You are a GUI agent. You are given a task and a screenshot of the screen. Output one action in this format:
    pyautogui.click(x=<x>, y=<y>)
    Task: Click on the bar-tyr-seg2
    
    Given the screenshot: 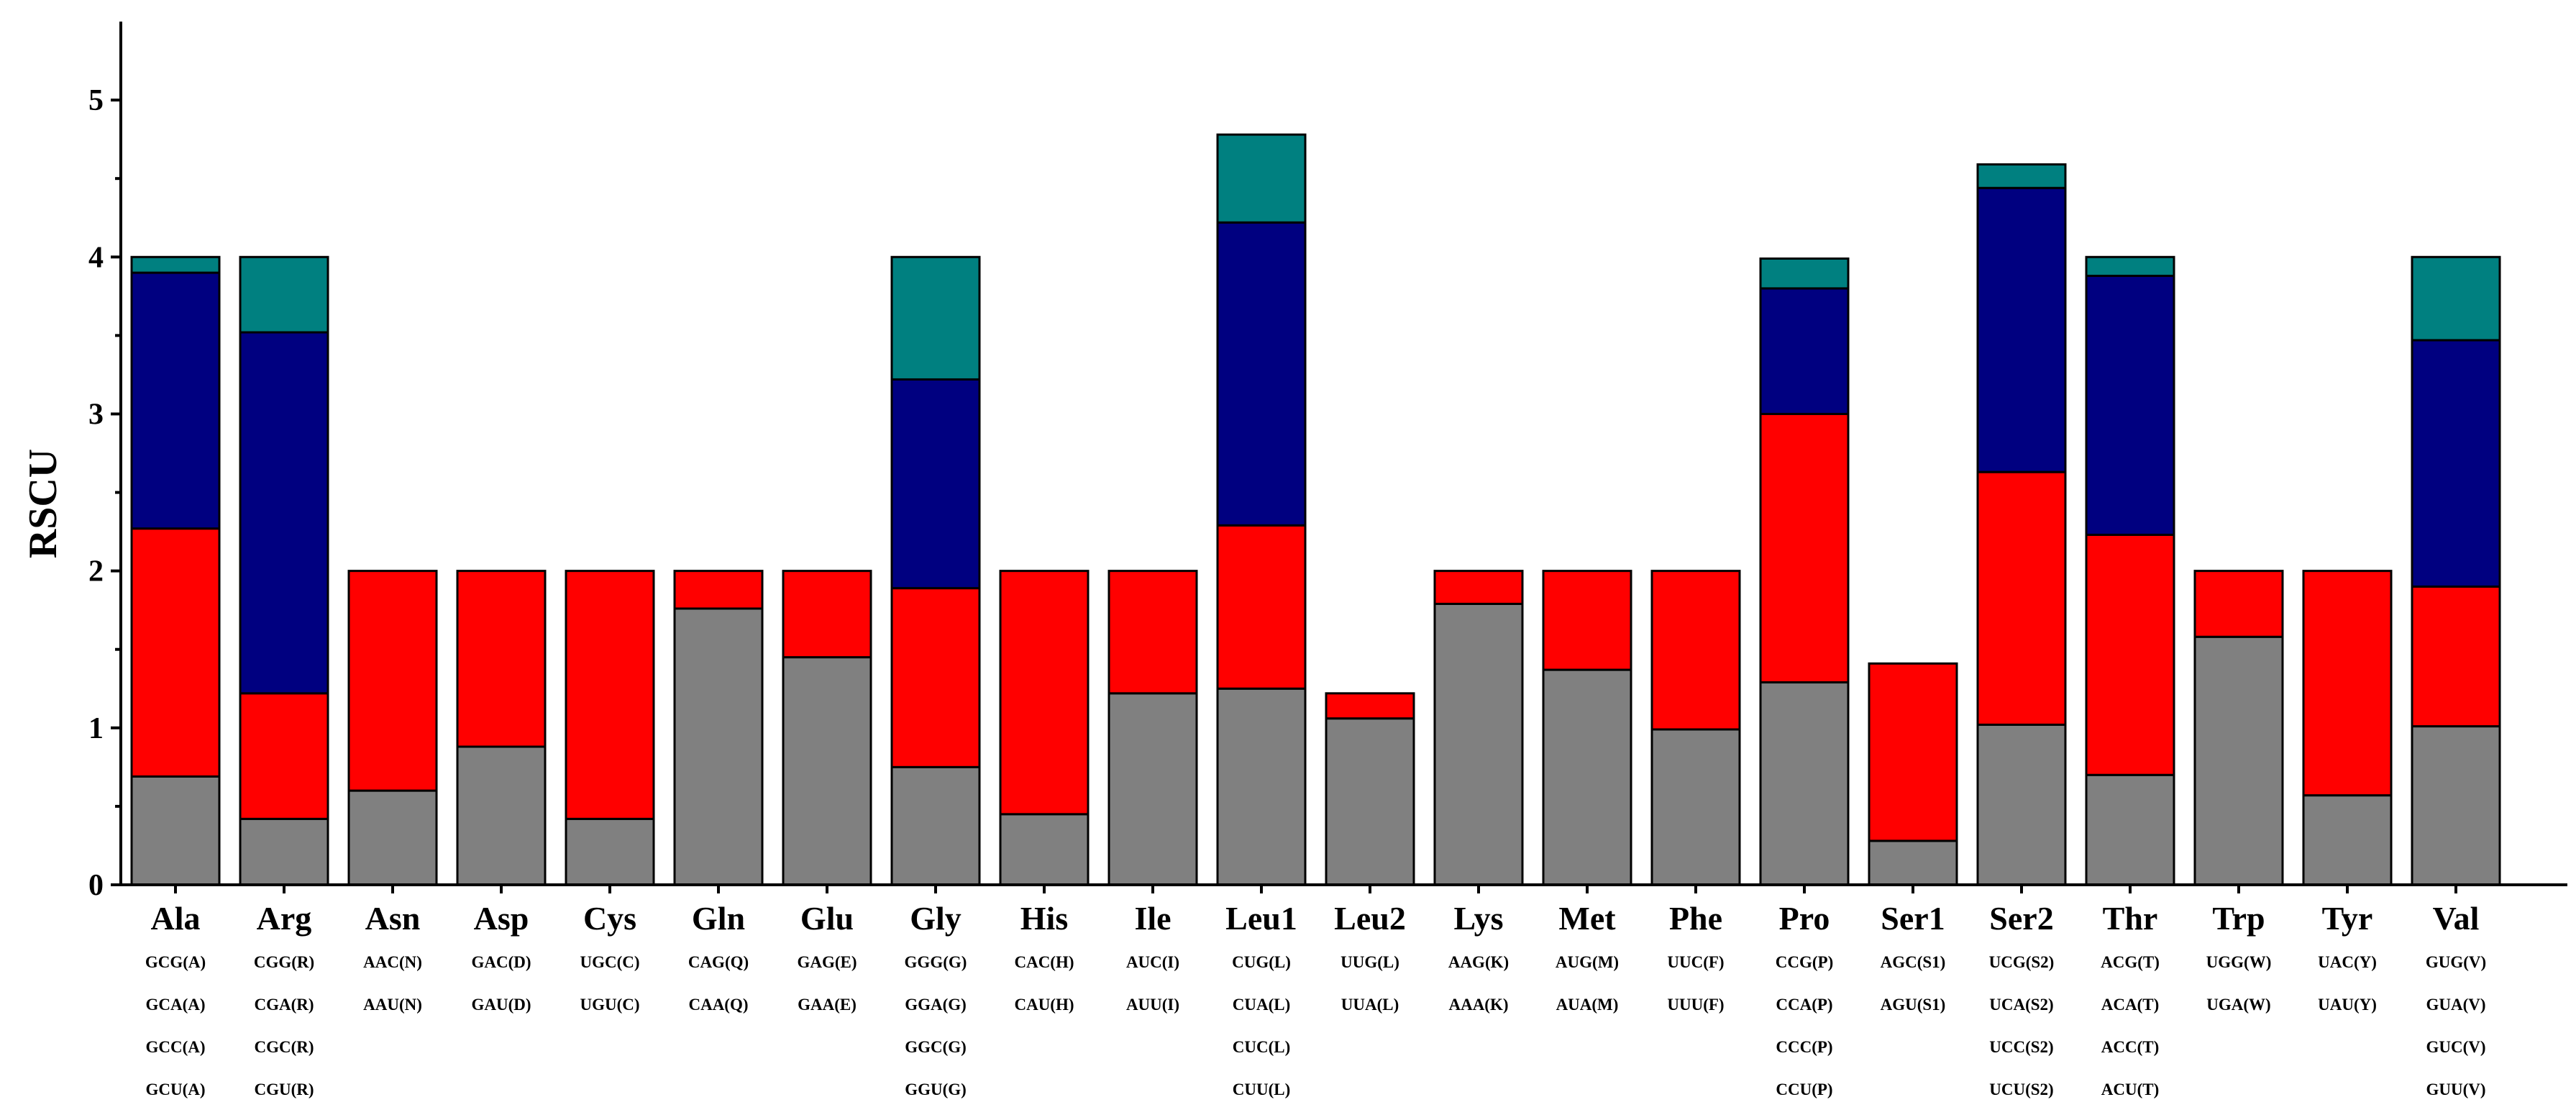 What is the action you would take?
    pyautogui.click(x=2347, y=683)
    